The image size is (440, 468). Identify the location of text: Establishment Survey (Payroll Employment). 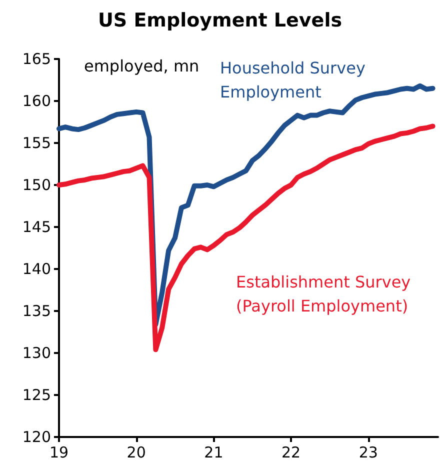
(323, 294).